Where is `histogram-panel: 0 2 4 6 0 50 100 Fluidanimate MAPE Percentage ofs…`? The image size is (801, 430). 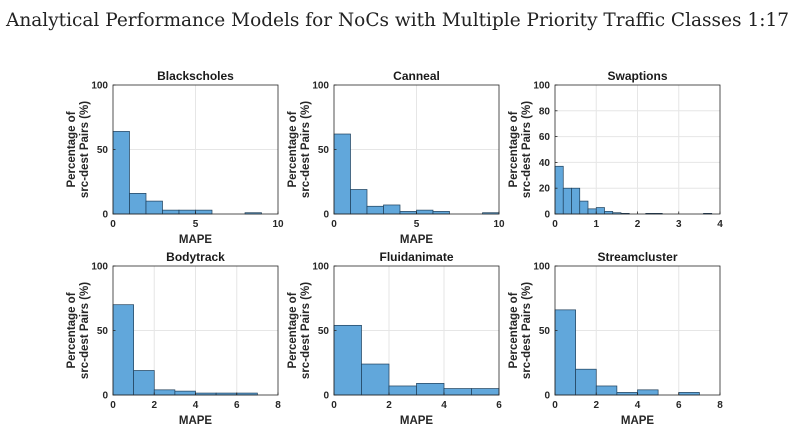 histogram-panel: 0 2 4 6 0 50 100 Fluidanimate MAPE Percentage ofs… is located at coordinates (394, 338).